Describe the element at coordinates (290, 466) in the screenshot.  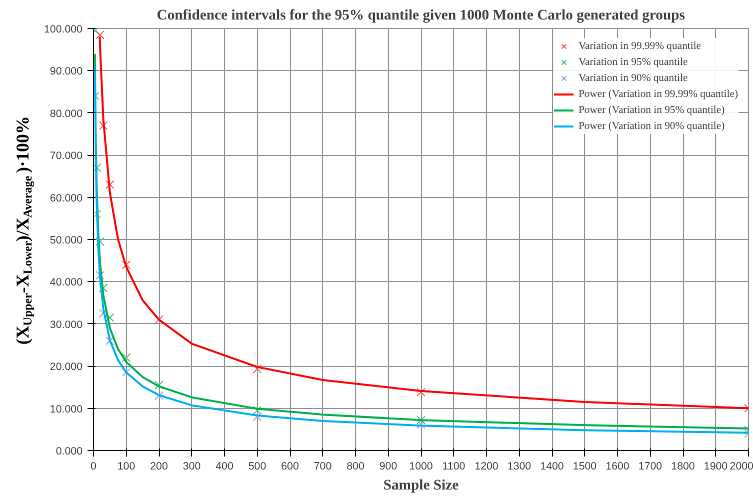
I see `x-tick-label: 600` at that location.